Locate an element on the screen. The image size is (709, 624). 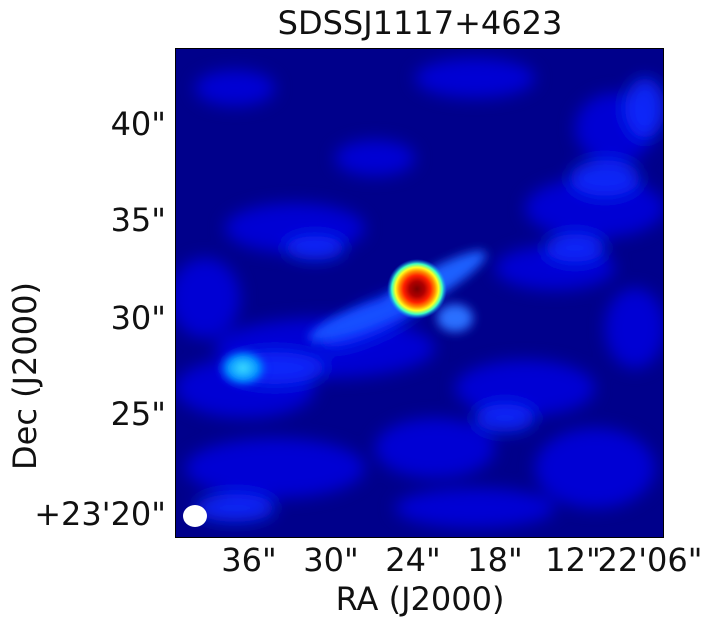
x-tick-label: 36" is located at coordinates (249, 560).